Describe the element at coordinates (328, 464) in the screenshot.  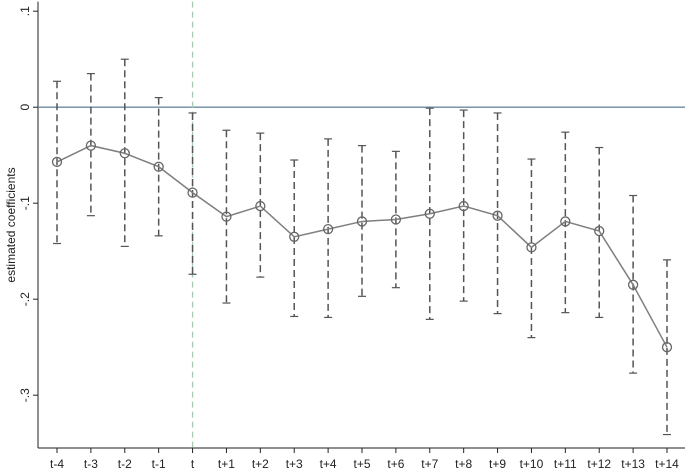
I see `x-tick-label: t+4` at that location.